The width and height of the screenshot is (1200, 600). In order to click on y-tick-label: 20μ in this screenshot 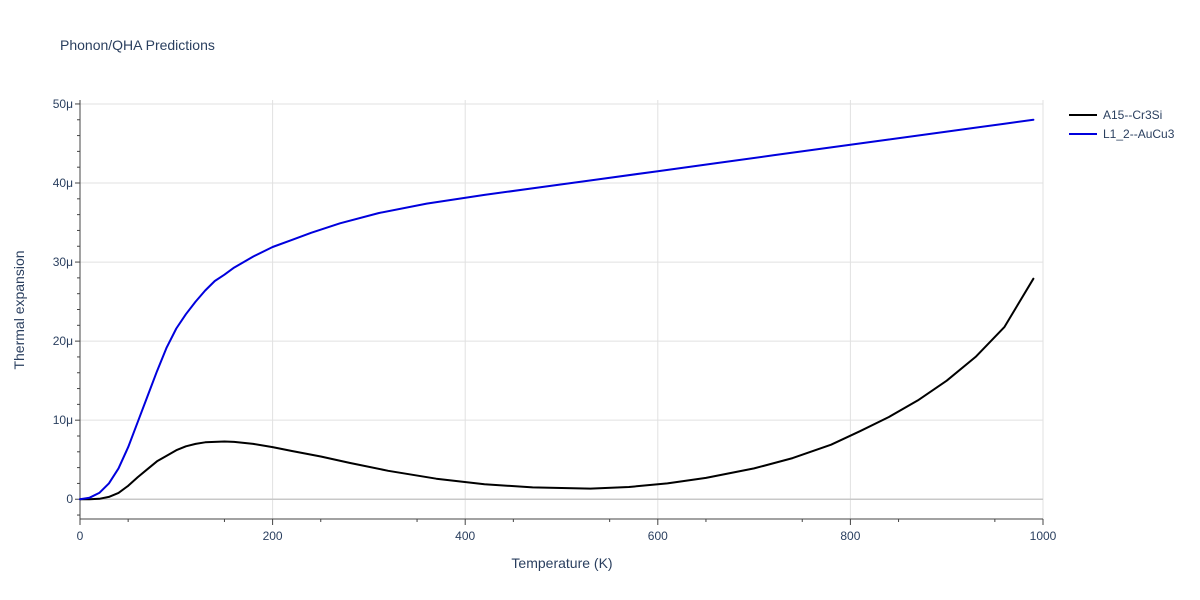, I will do `click(63, 341)`.